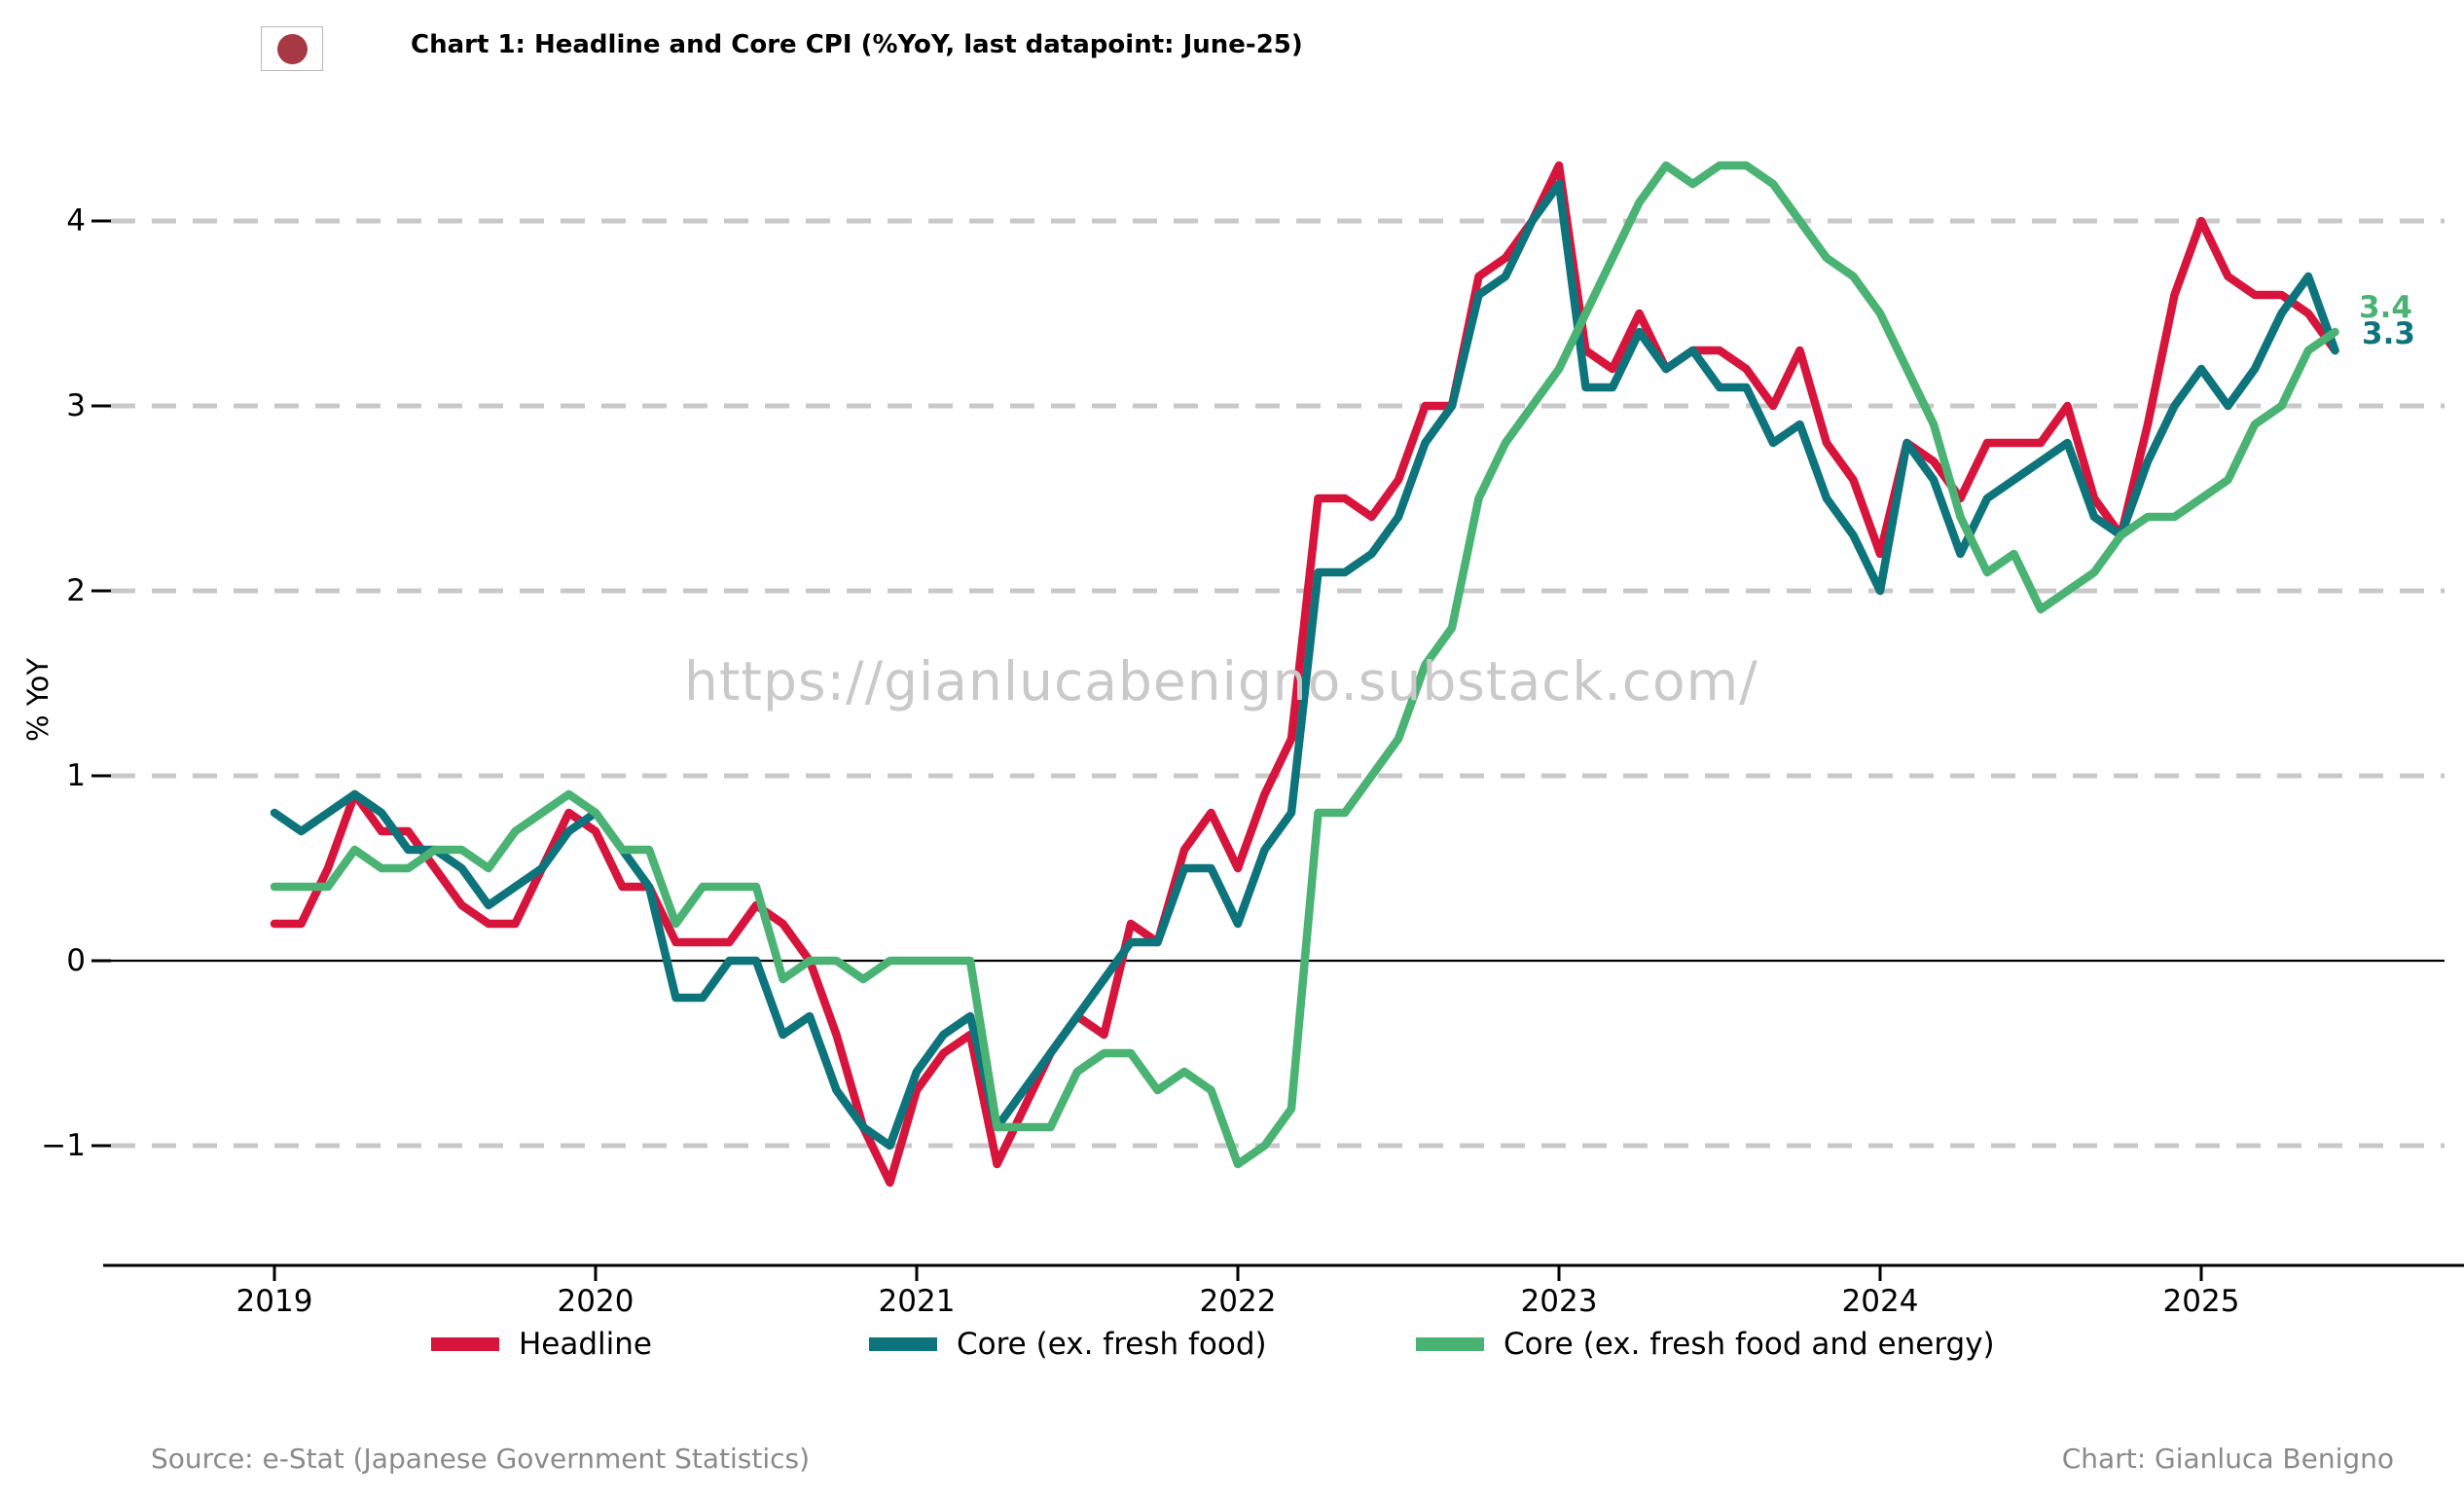 The width and height of the screenshot is (2464, 1499). Describe the element at coordinates (76, 405) in the screenshot. I see `y-tick-3: 3` at that location.